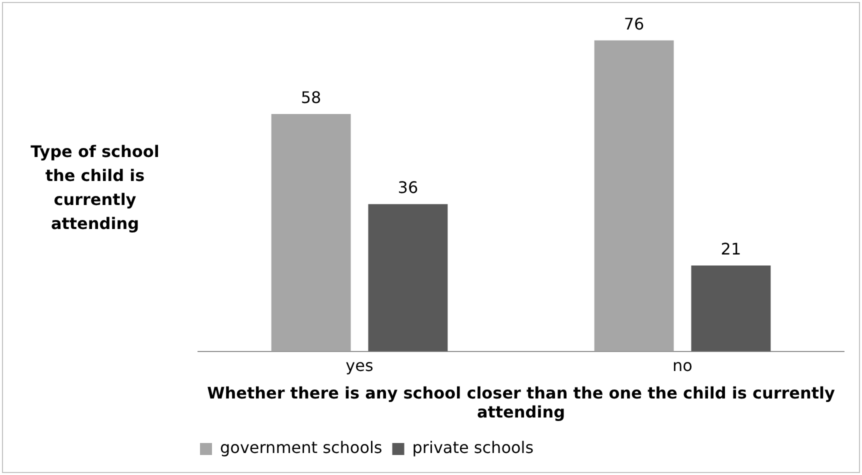  I want to click on legend-label: government schools, so click(301, 448).